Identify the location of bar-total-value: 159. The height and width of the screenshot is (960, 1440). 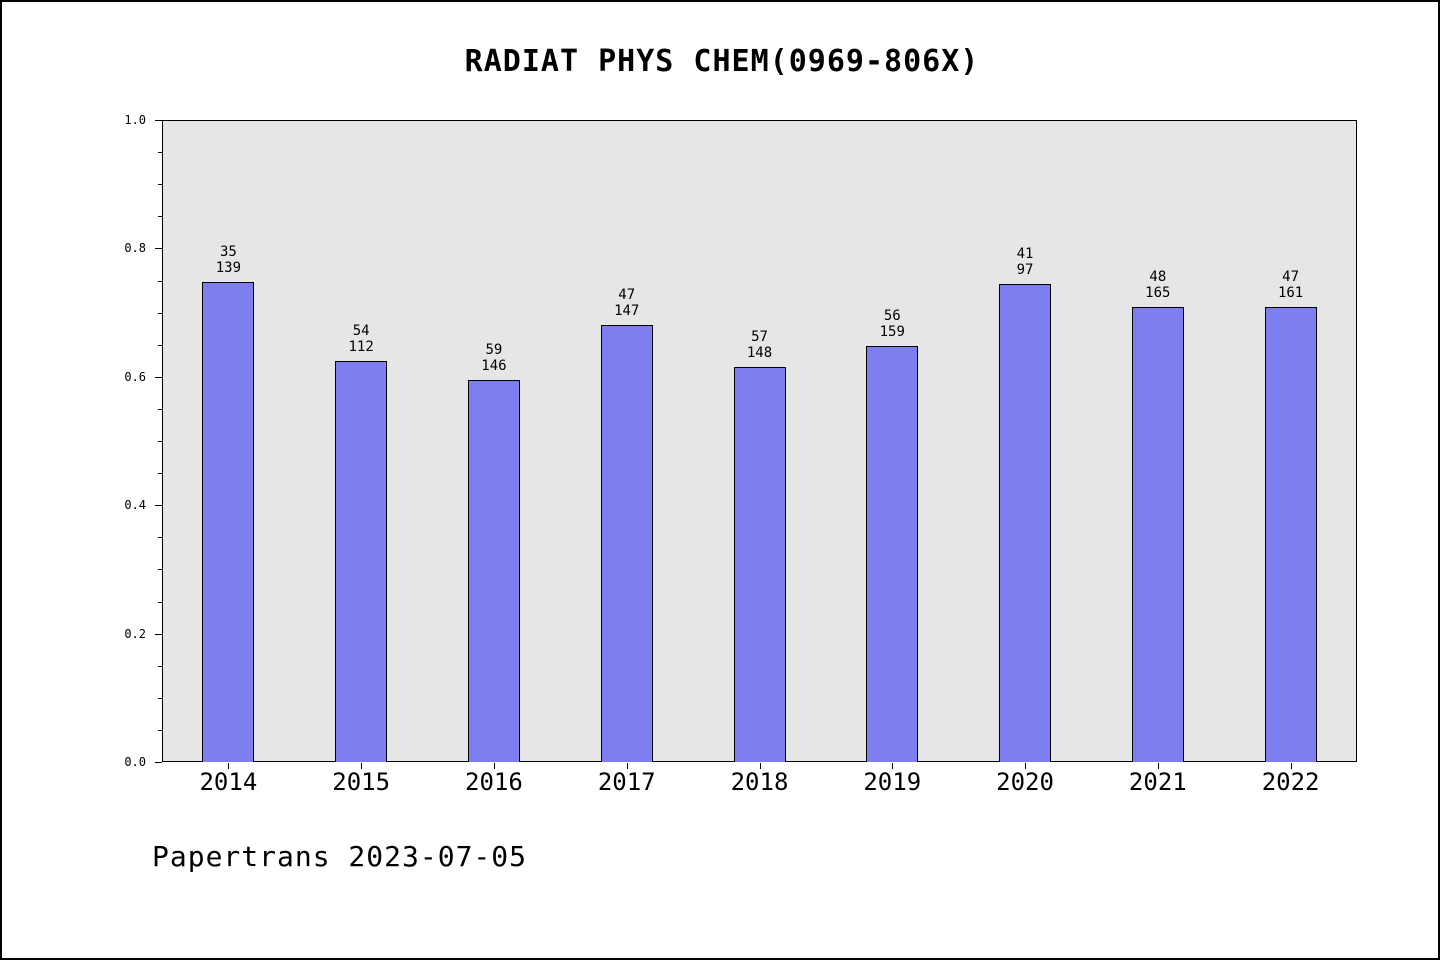
(892, 331).